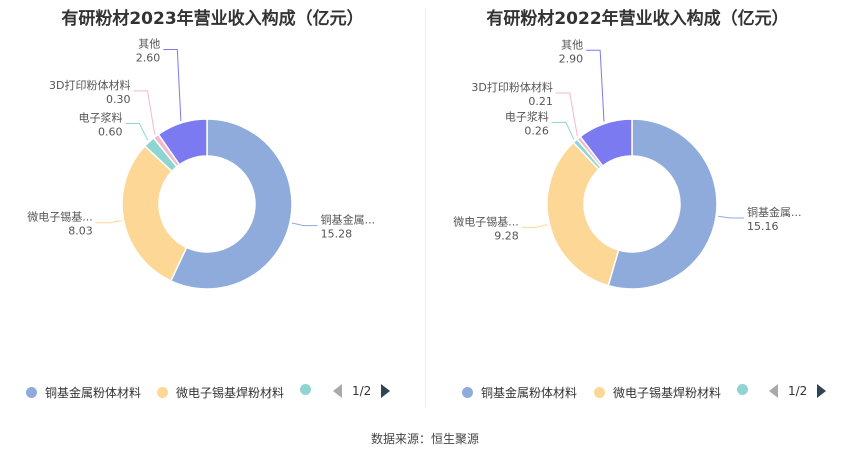 This screenshot has width=850, height=459. I want to click on slice-value-label: 0.60, so click(110, 132).